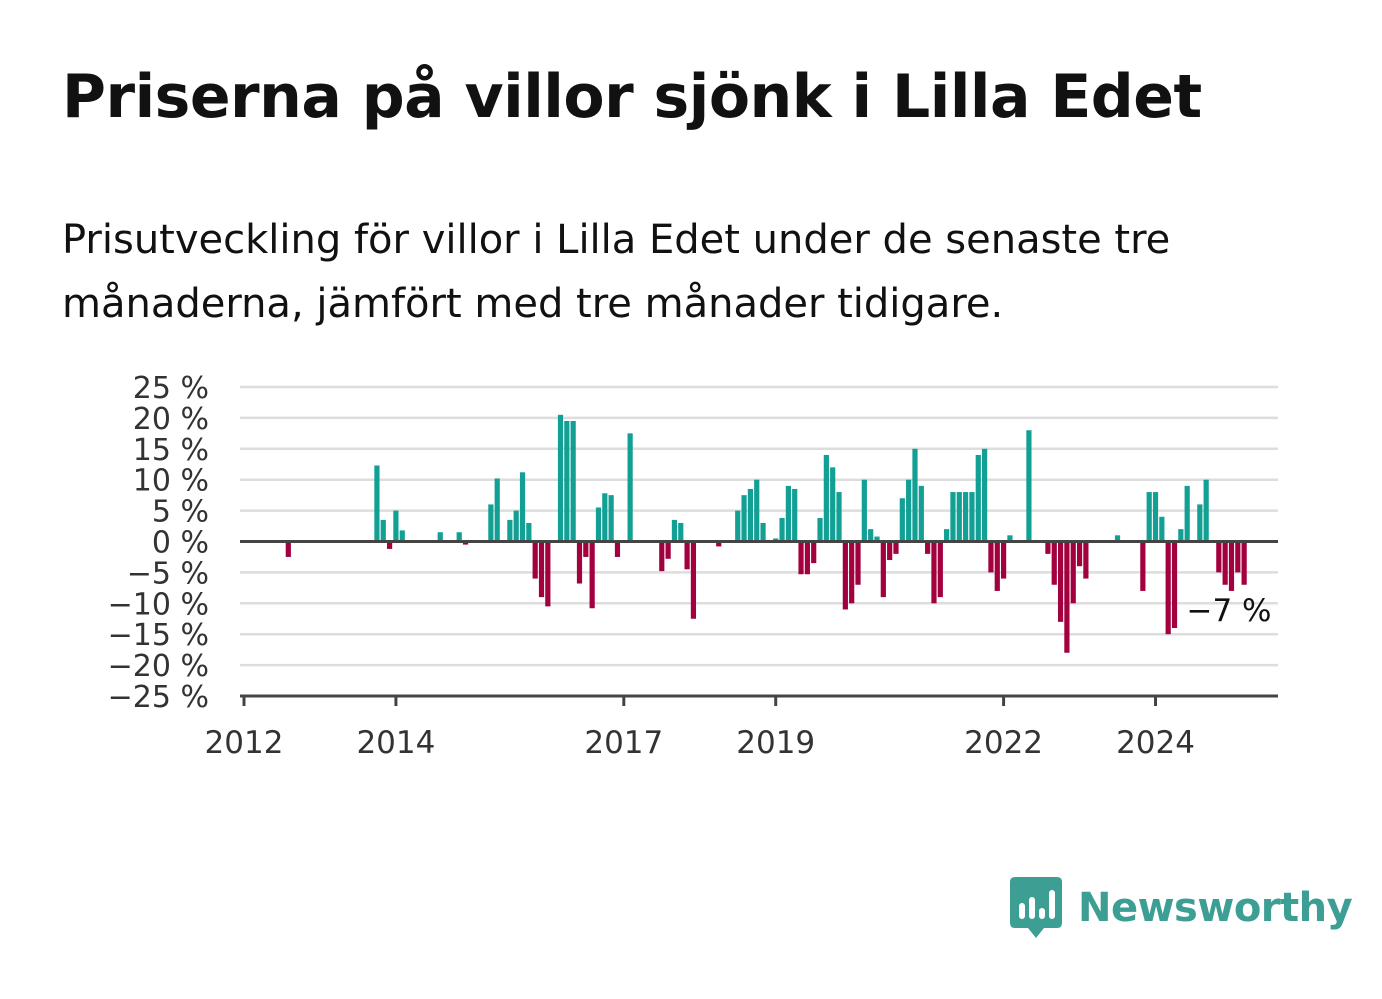 The height and width of the screenshot is (999, 1382). I want to click on y-tick-label: −5 %, so click(168, 573).